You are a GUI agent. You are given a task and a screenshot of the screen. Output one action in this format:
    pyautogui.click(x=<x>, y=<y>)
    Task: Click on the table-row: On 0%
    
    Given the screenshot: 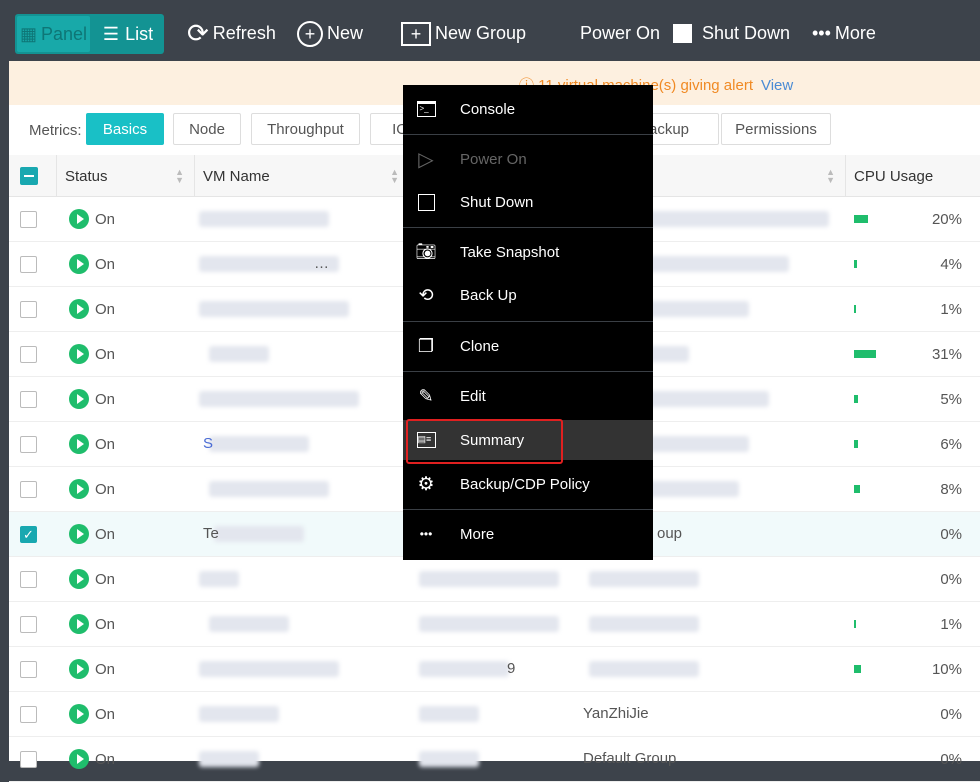 What is the action you would take?
    pyautogui.click(x=494, y=579)
    